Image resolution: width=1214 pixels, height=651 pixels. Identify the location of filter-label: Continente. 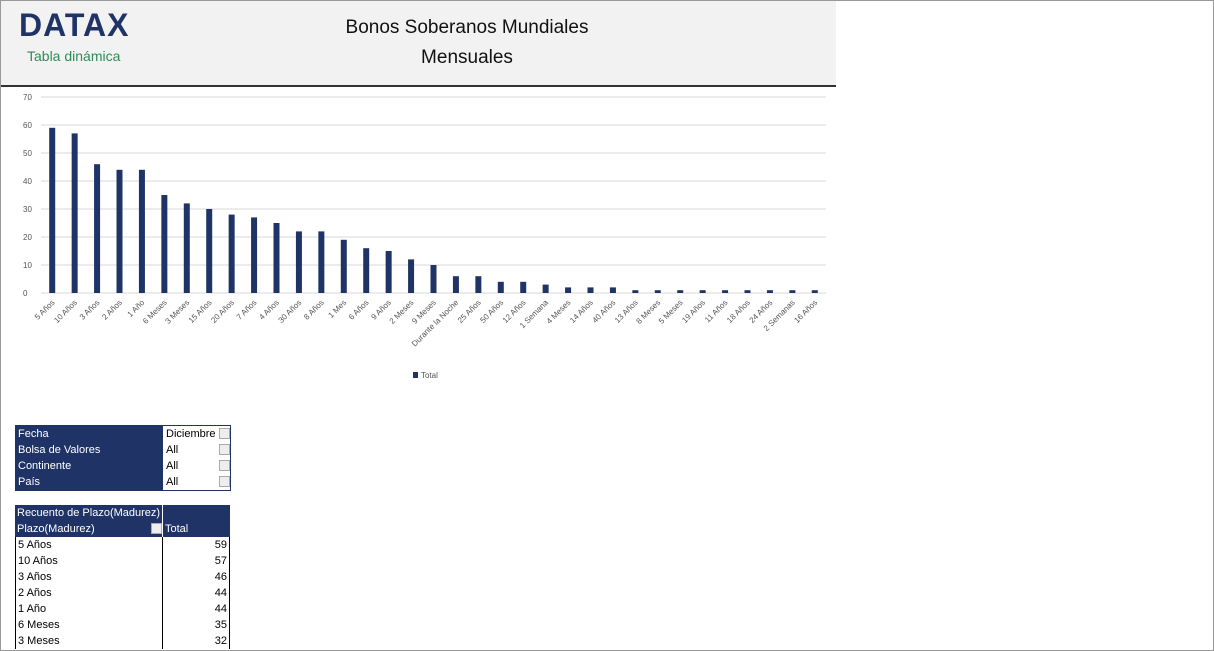
(89, 466).